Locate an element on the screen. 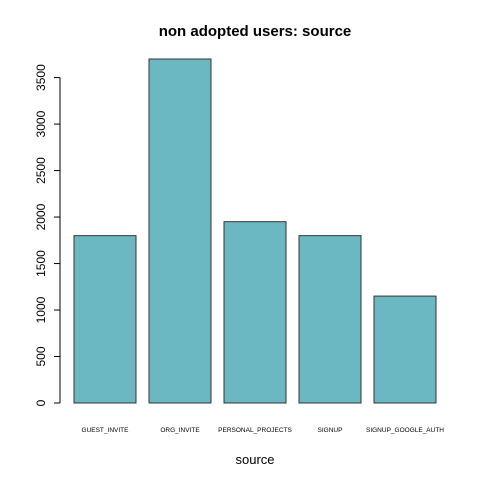 The height and width of the screenshot is (480, 480). y-tick-label: 3500 is located at coordinates (41, 77).